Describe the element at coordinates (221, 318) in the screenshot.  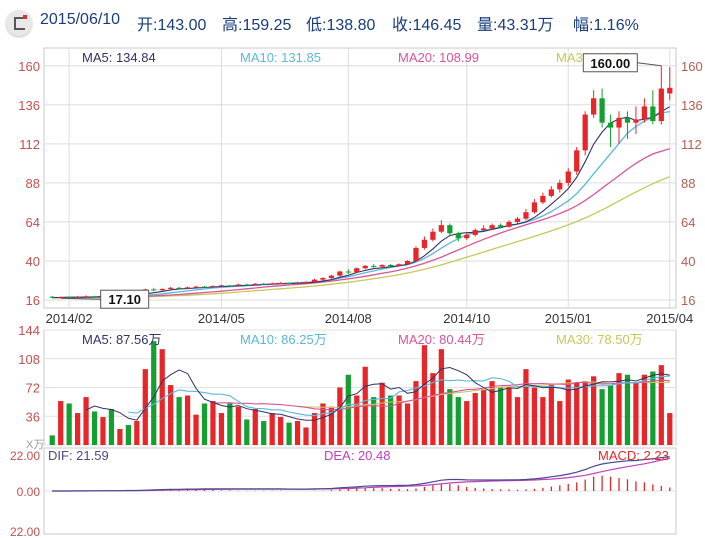
I see `kline-x-tick: 2014/05` at that location.